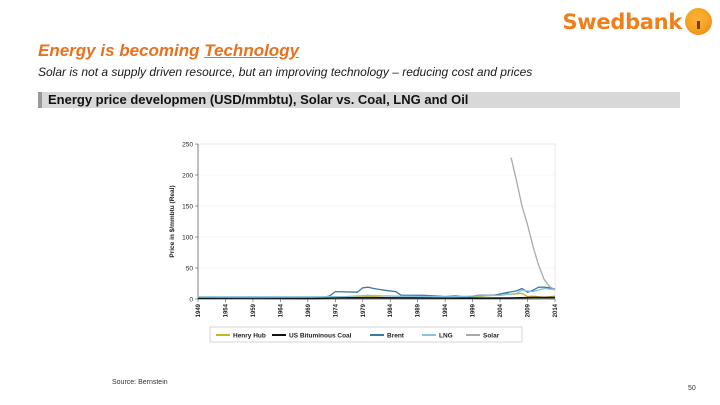 The height and width of the screenshot is (405, 720). I want to click on page-title: Energy is becoming Technology, so click(168, 51).